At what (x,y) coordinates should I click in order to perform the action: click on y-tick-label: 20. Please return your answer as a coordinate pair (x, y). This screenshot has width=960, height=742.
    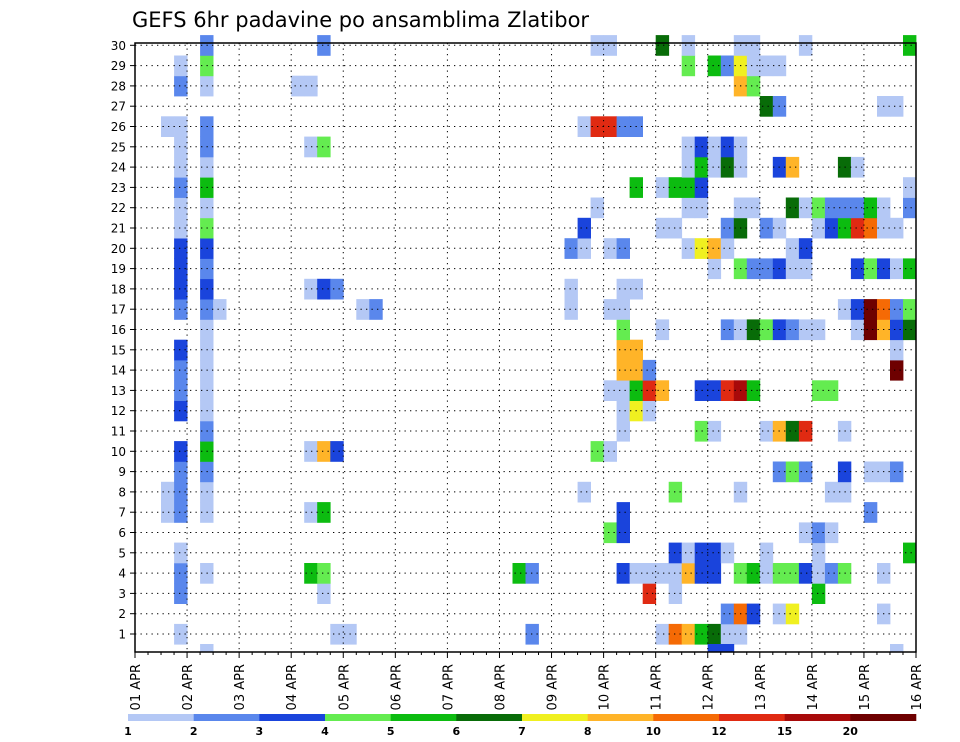
    Looking at the image, I should click on (118, 249).